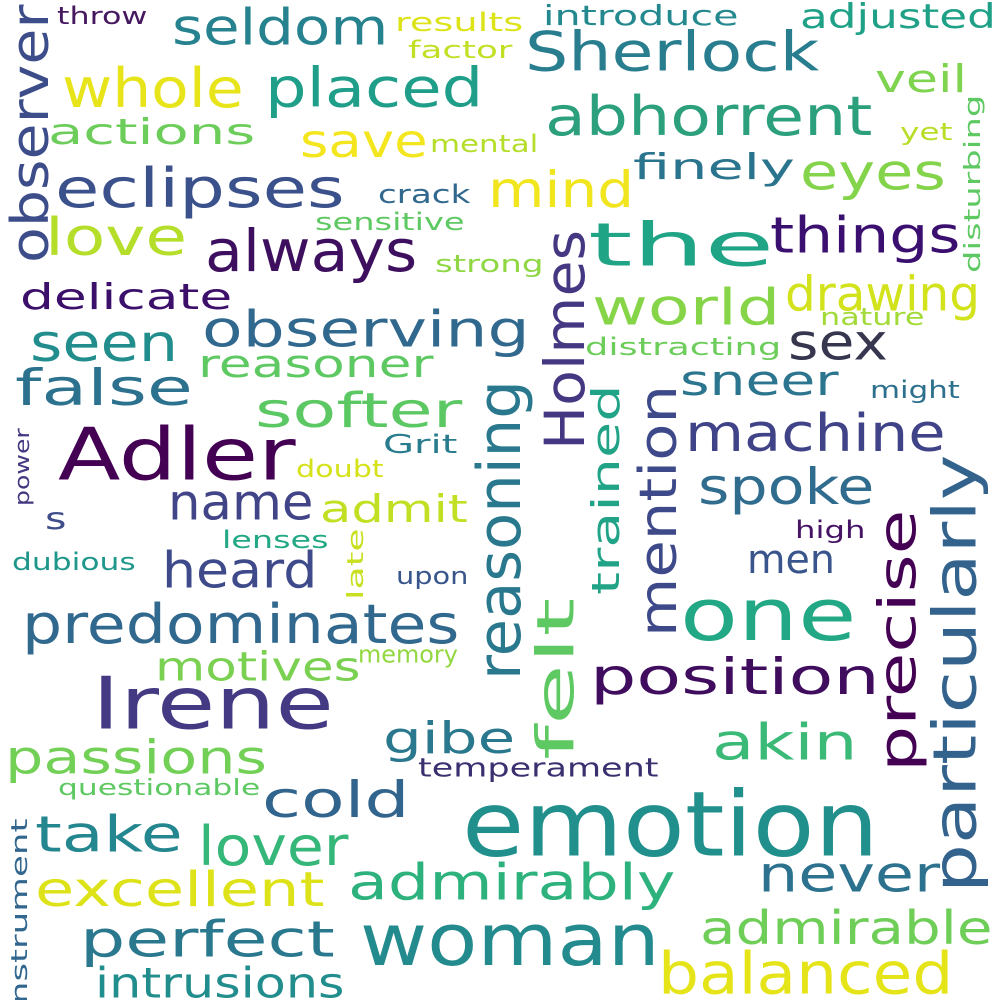  I want to click on cloud-word: woman, so click(510, 940).